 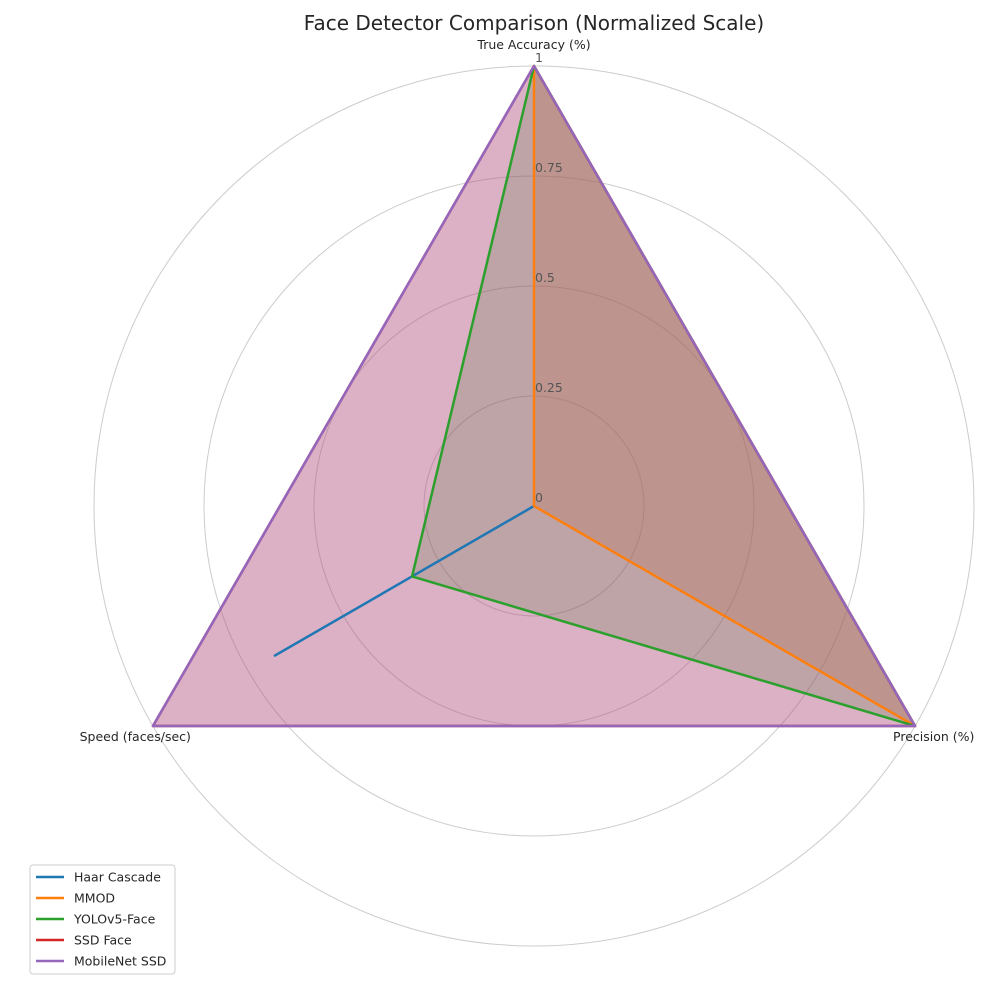 What do you see at coordinates (94, 898) in the screenshot?
I see `legend-label-1: MMOD` at bounding box center [94, 898].